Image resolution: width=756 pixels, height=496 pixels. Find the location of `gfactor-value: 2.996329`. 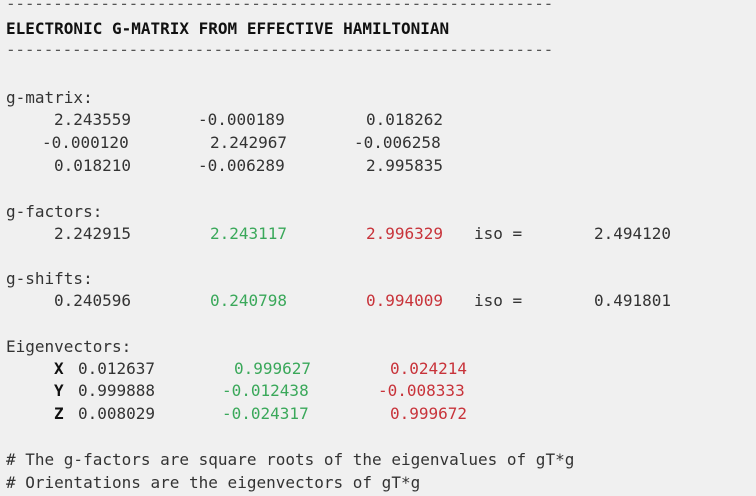

gfactor-value: 2.996329 is located at coordinates (405, 233).